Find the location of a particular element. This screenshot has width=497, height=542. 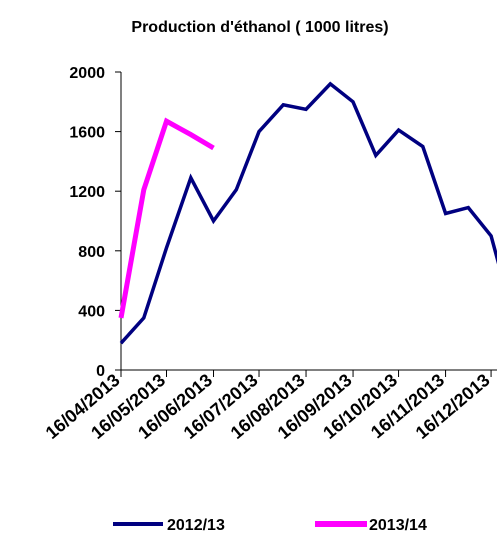

y-tick-label: 2000 is located at coordinates (87, 73).